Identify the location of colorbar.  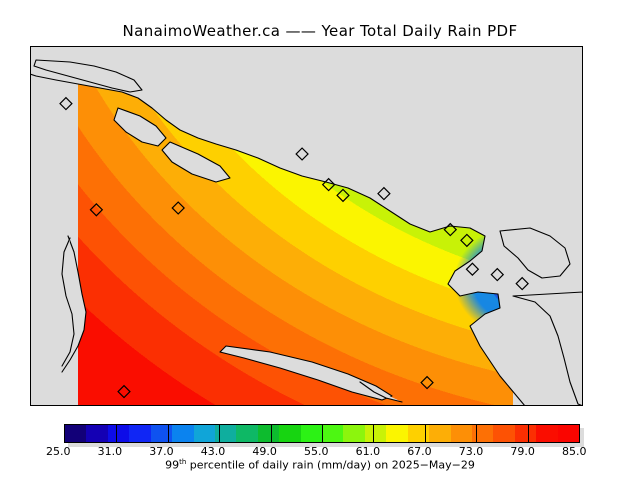
(322, 433).